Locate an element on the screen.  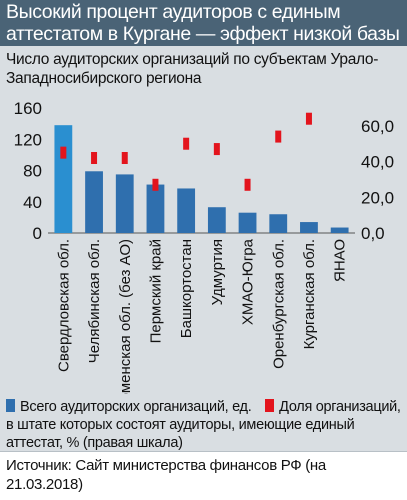
category-label: Пермский край is located at coordinates (155, 291).